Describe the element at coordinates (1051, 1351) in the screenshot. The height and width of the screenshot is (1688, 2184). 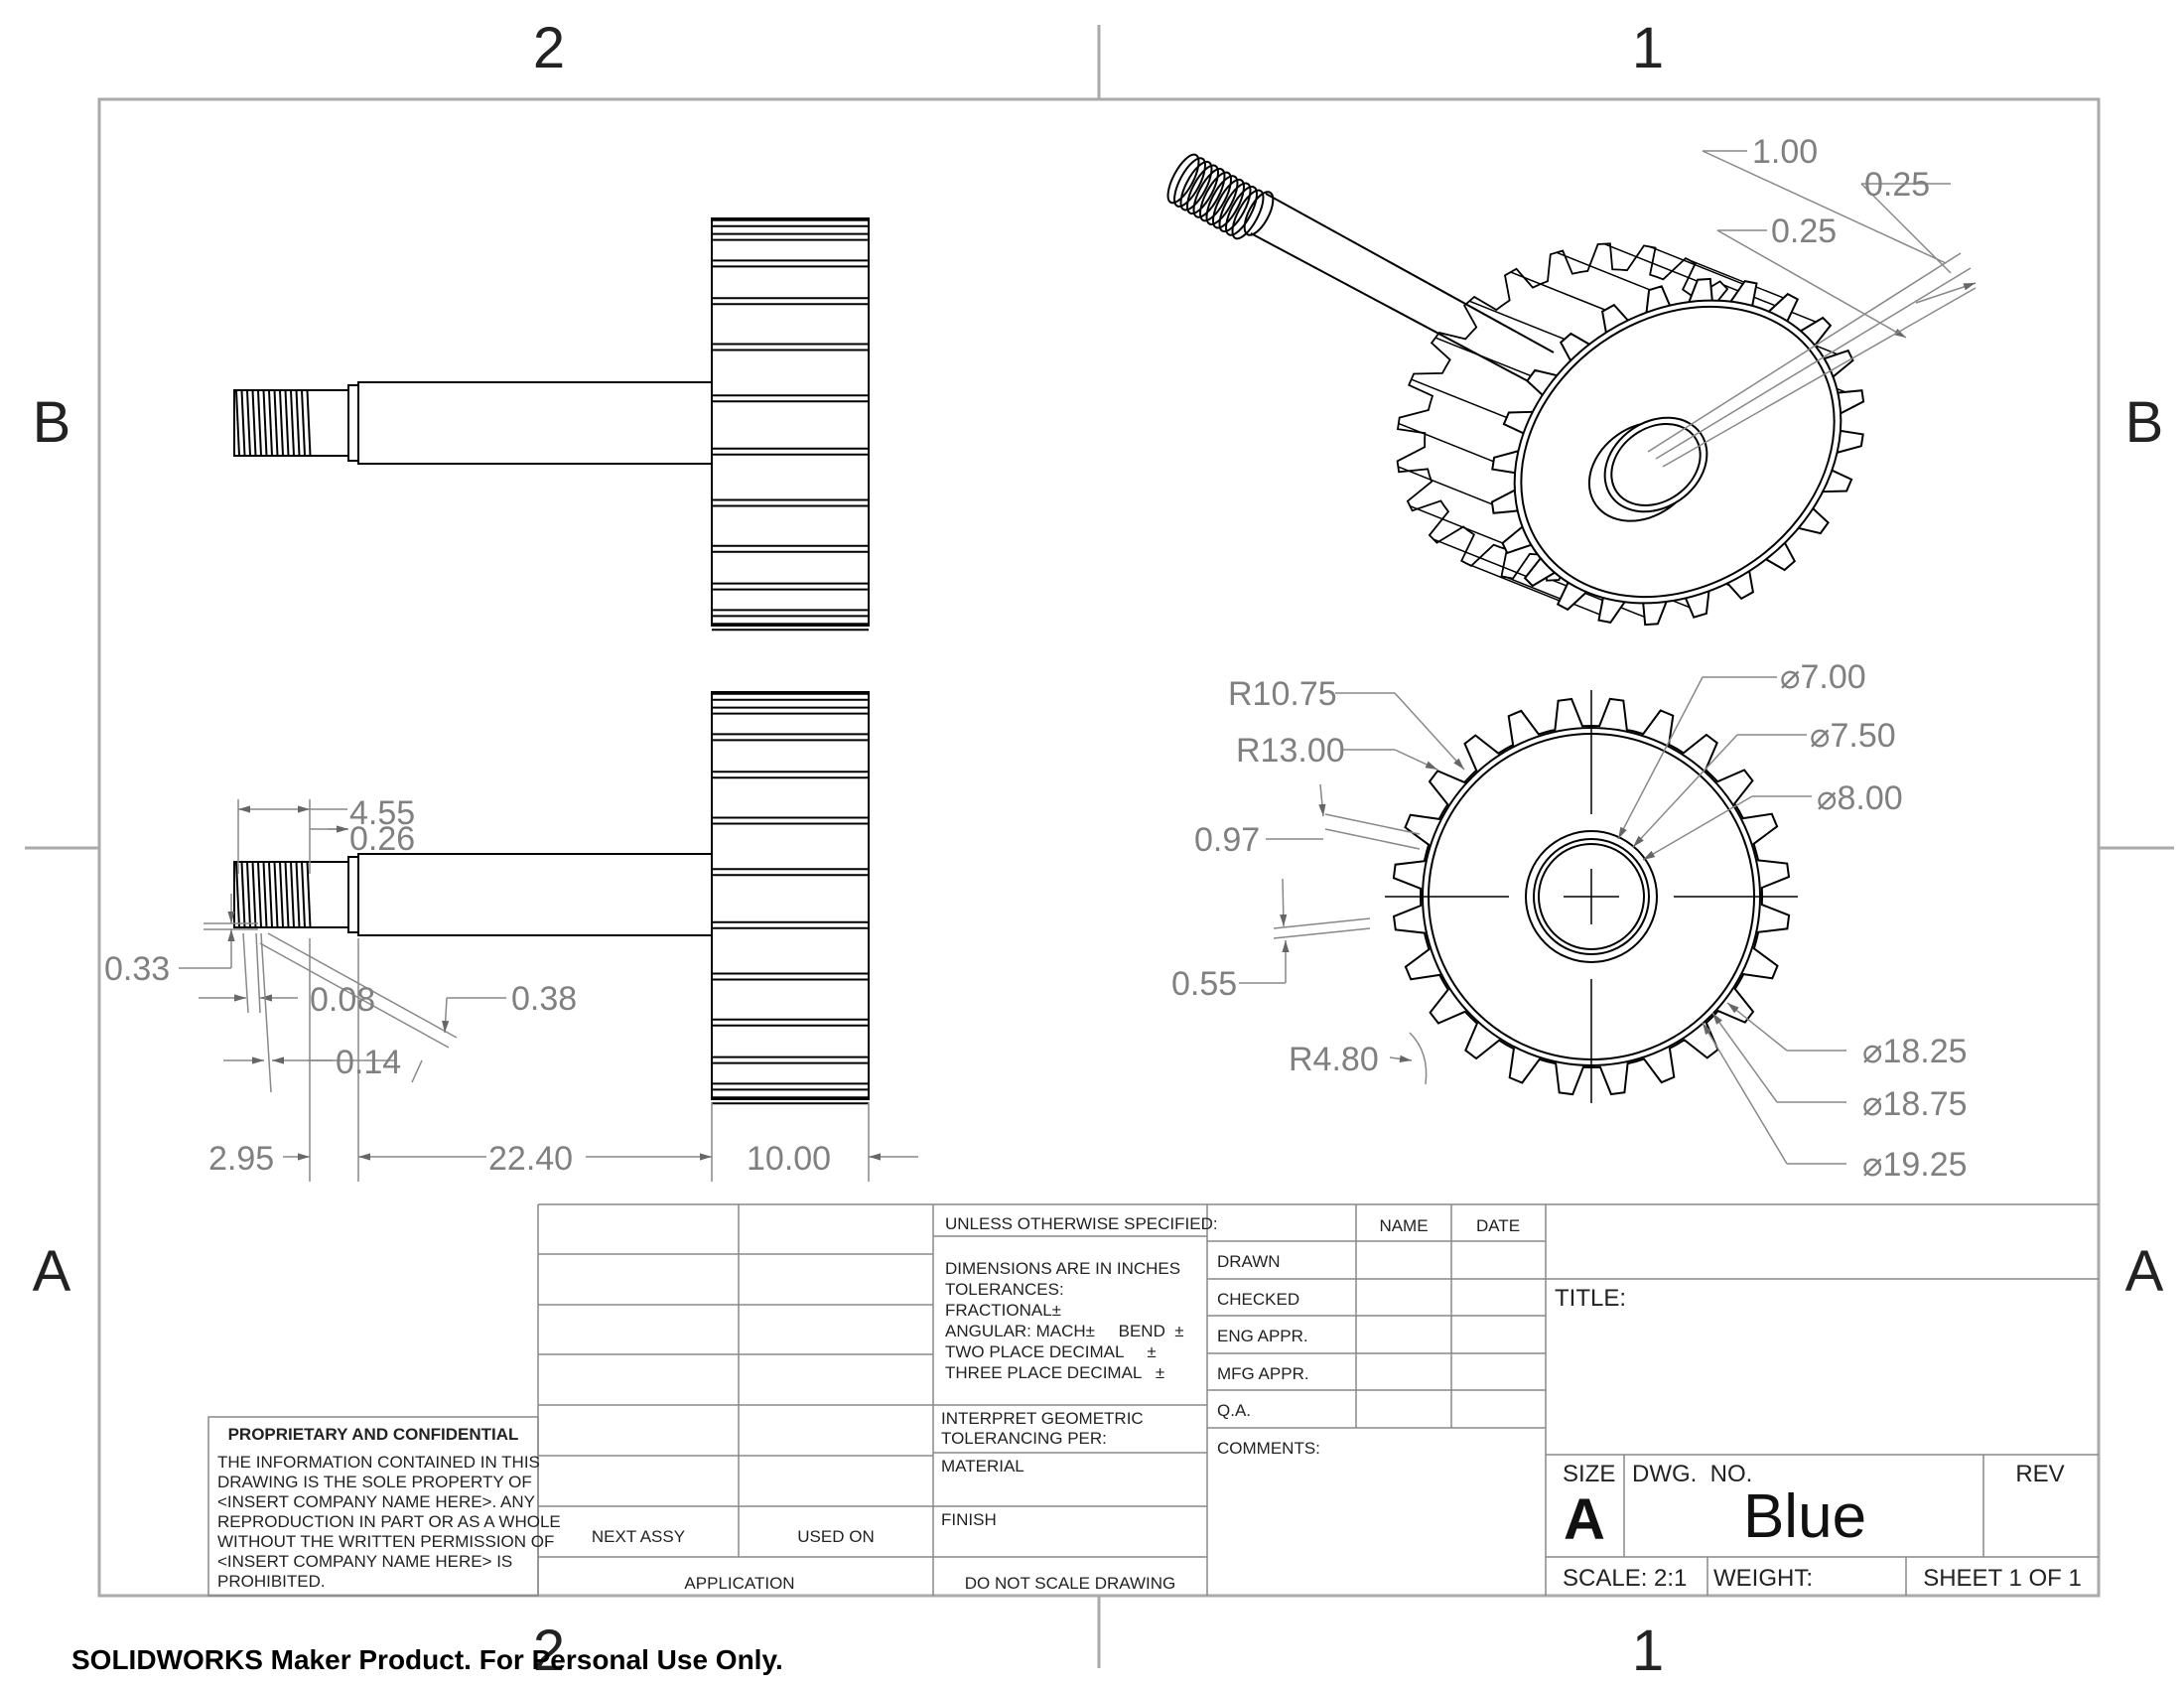
I see `tolerance-line-5: TWO PLACE DECIMAL ±` at that location.